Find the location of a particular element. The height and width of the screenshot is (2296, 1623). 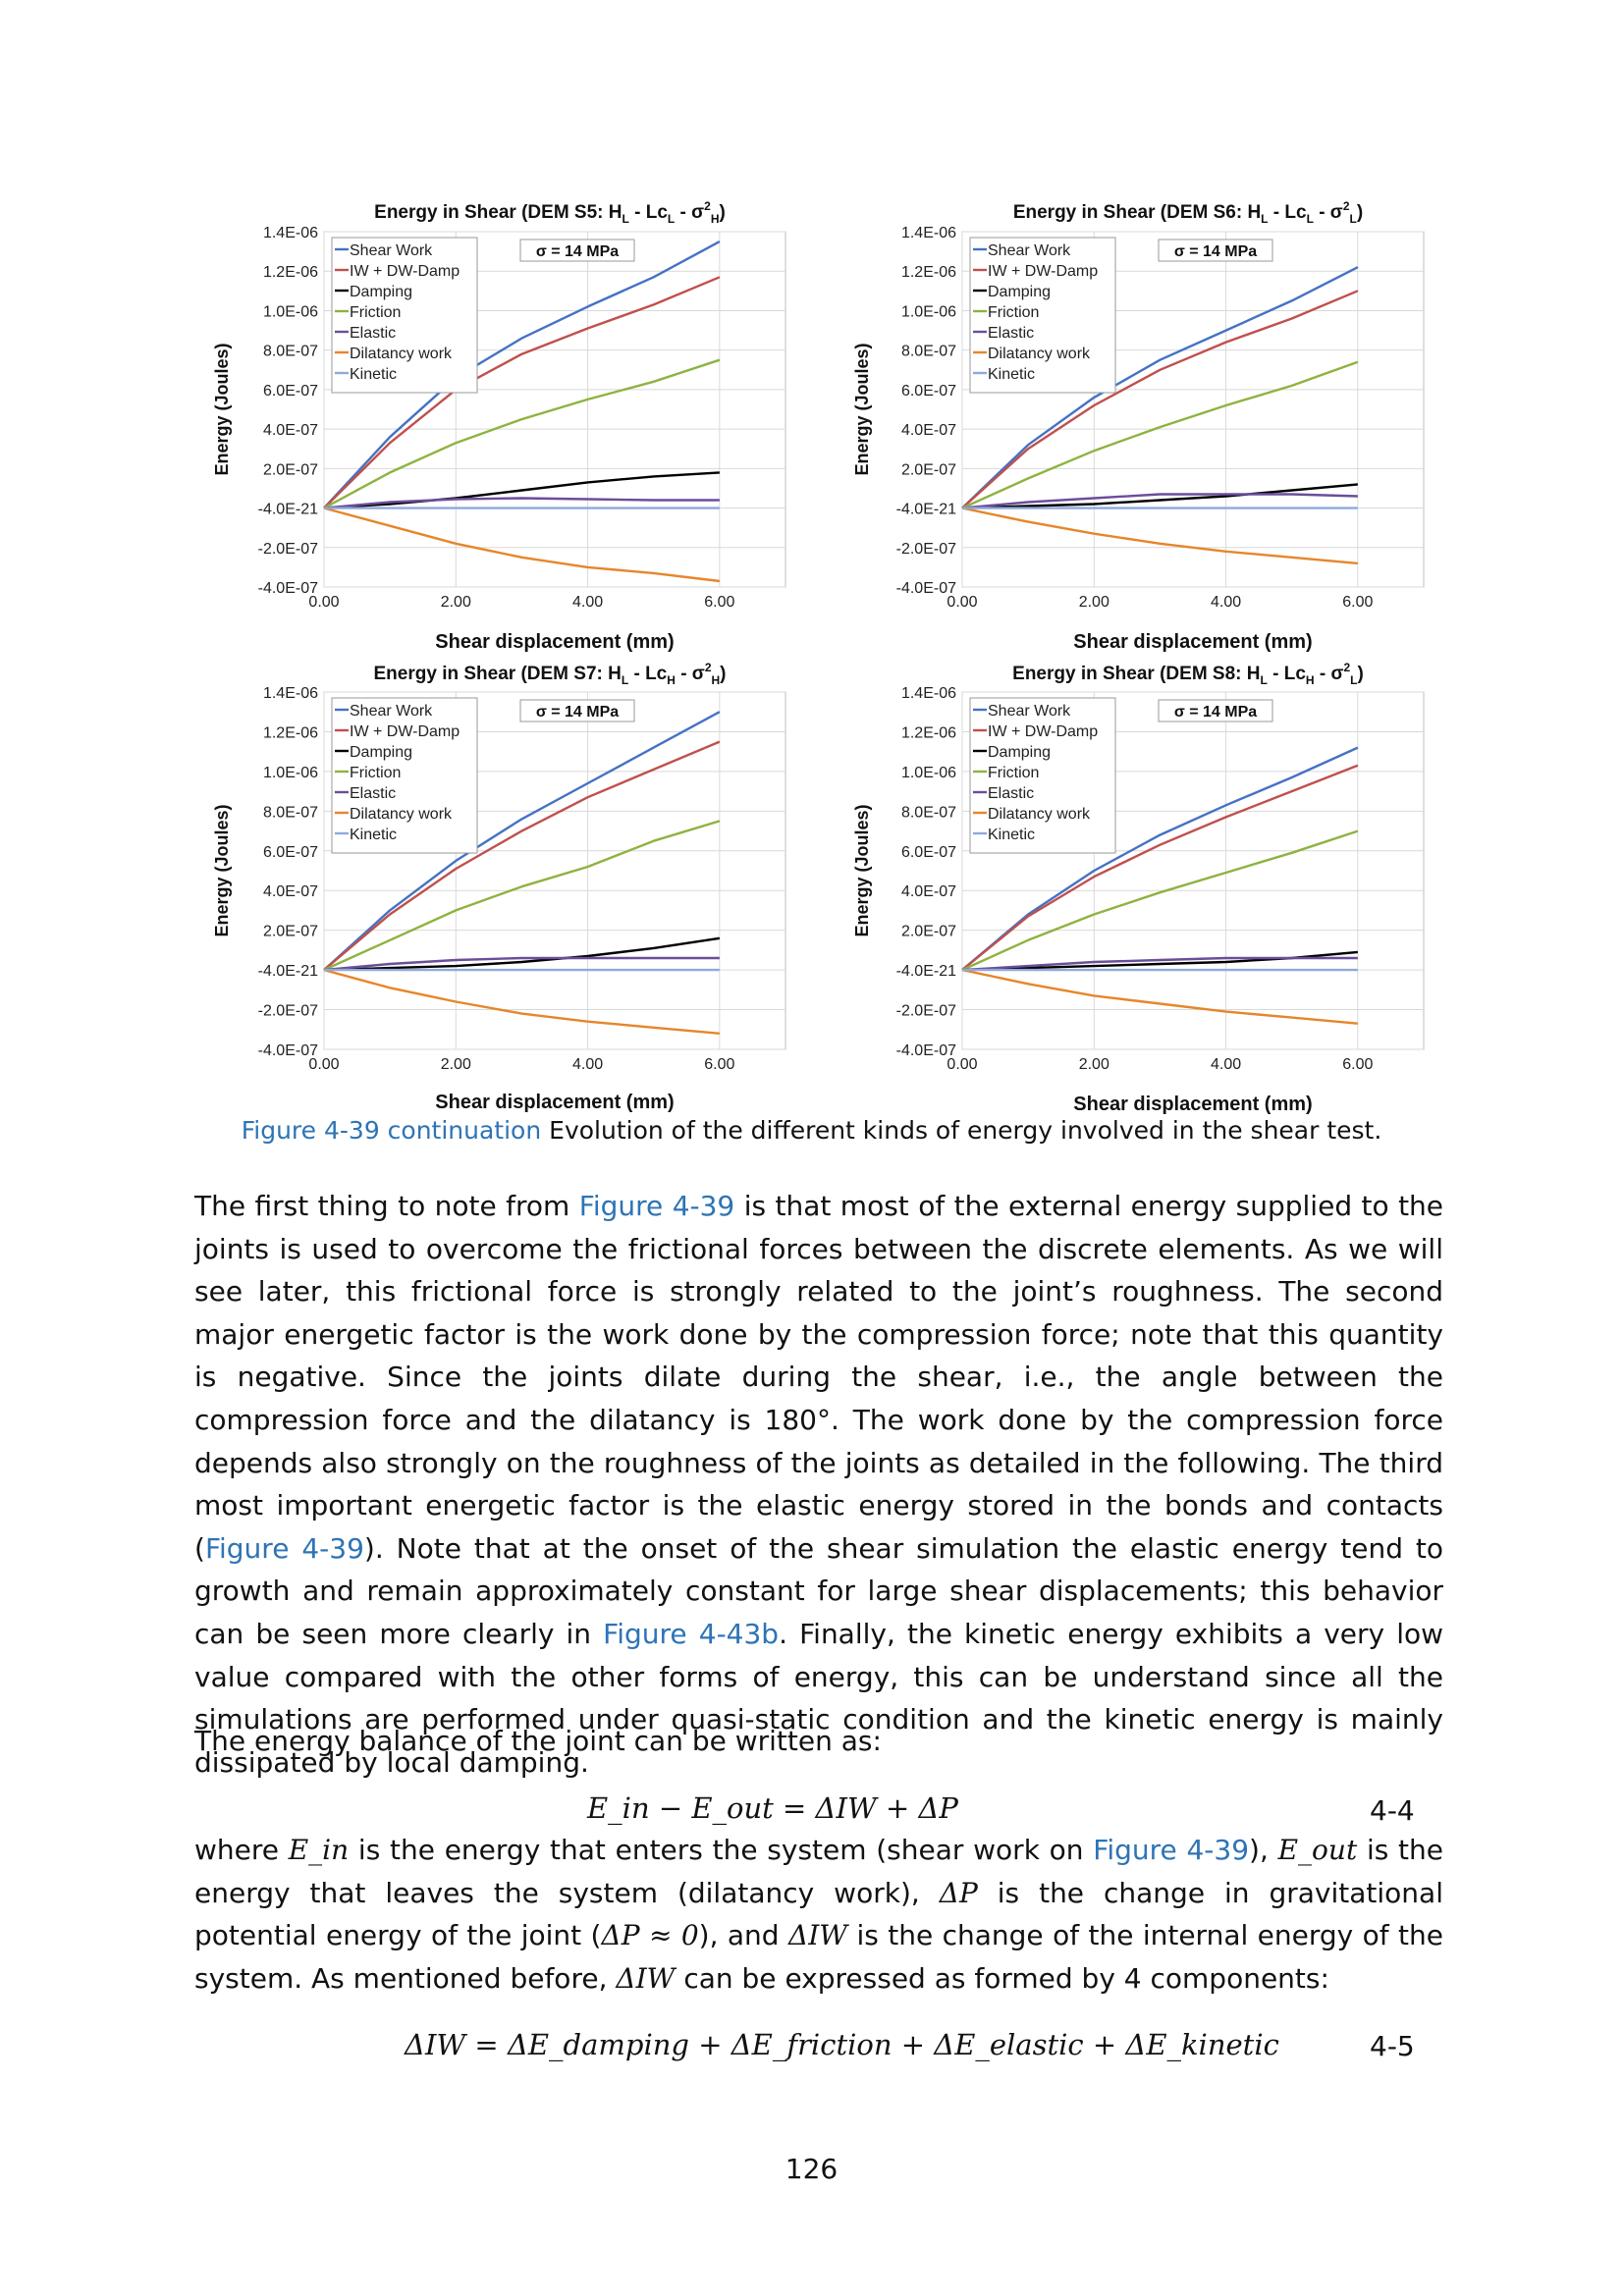

math-inline: E_out is located at coordinates (1318, 1850).